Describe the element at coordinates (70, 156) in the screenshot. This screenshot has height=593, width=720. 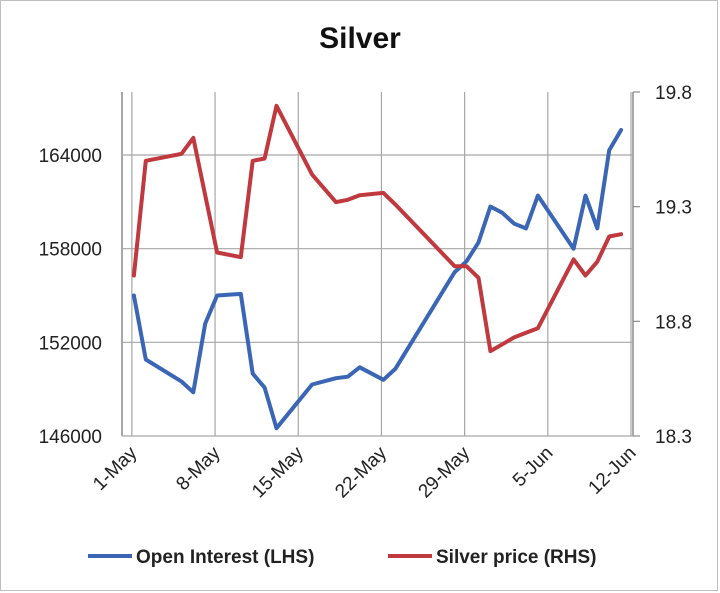
I see `y-left-tick-label: 164000` at that location.